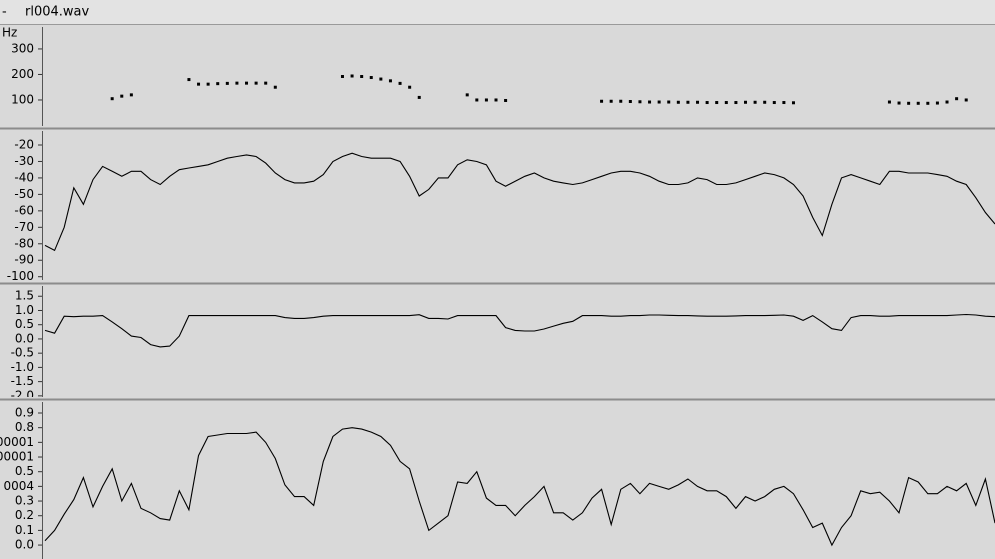 The height and width of the screenshot is (559, 995). What do you see at coordinates (497, 12) in the screenshot?
I see `title-bar` at bounding box center [497, 12].